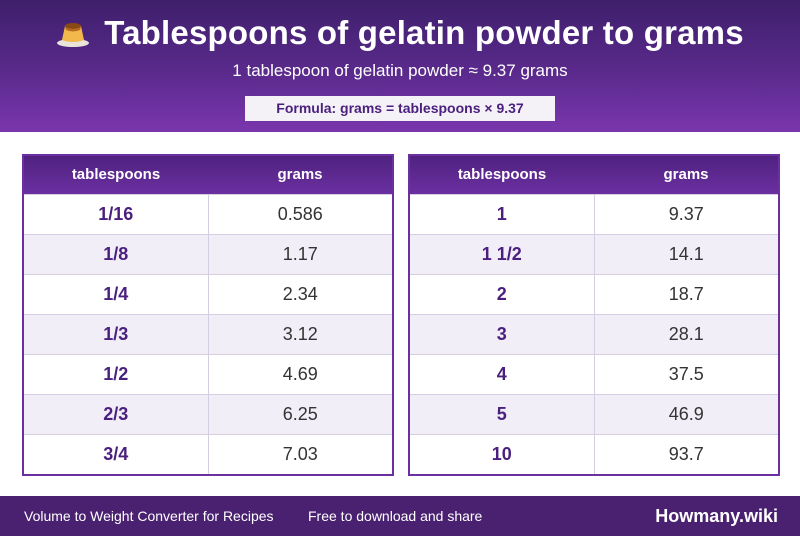 The height and width of the screenshot is (536, 800). Describe the element at coordinates (116, 414) in the screenshot. I see `tablespoons-cell: 2/3` at that location.